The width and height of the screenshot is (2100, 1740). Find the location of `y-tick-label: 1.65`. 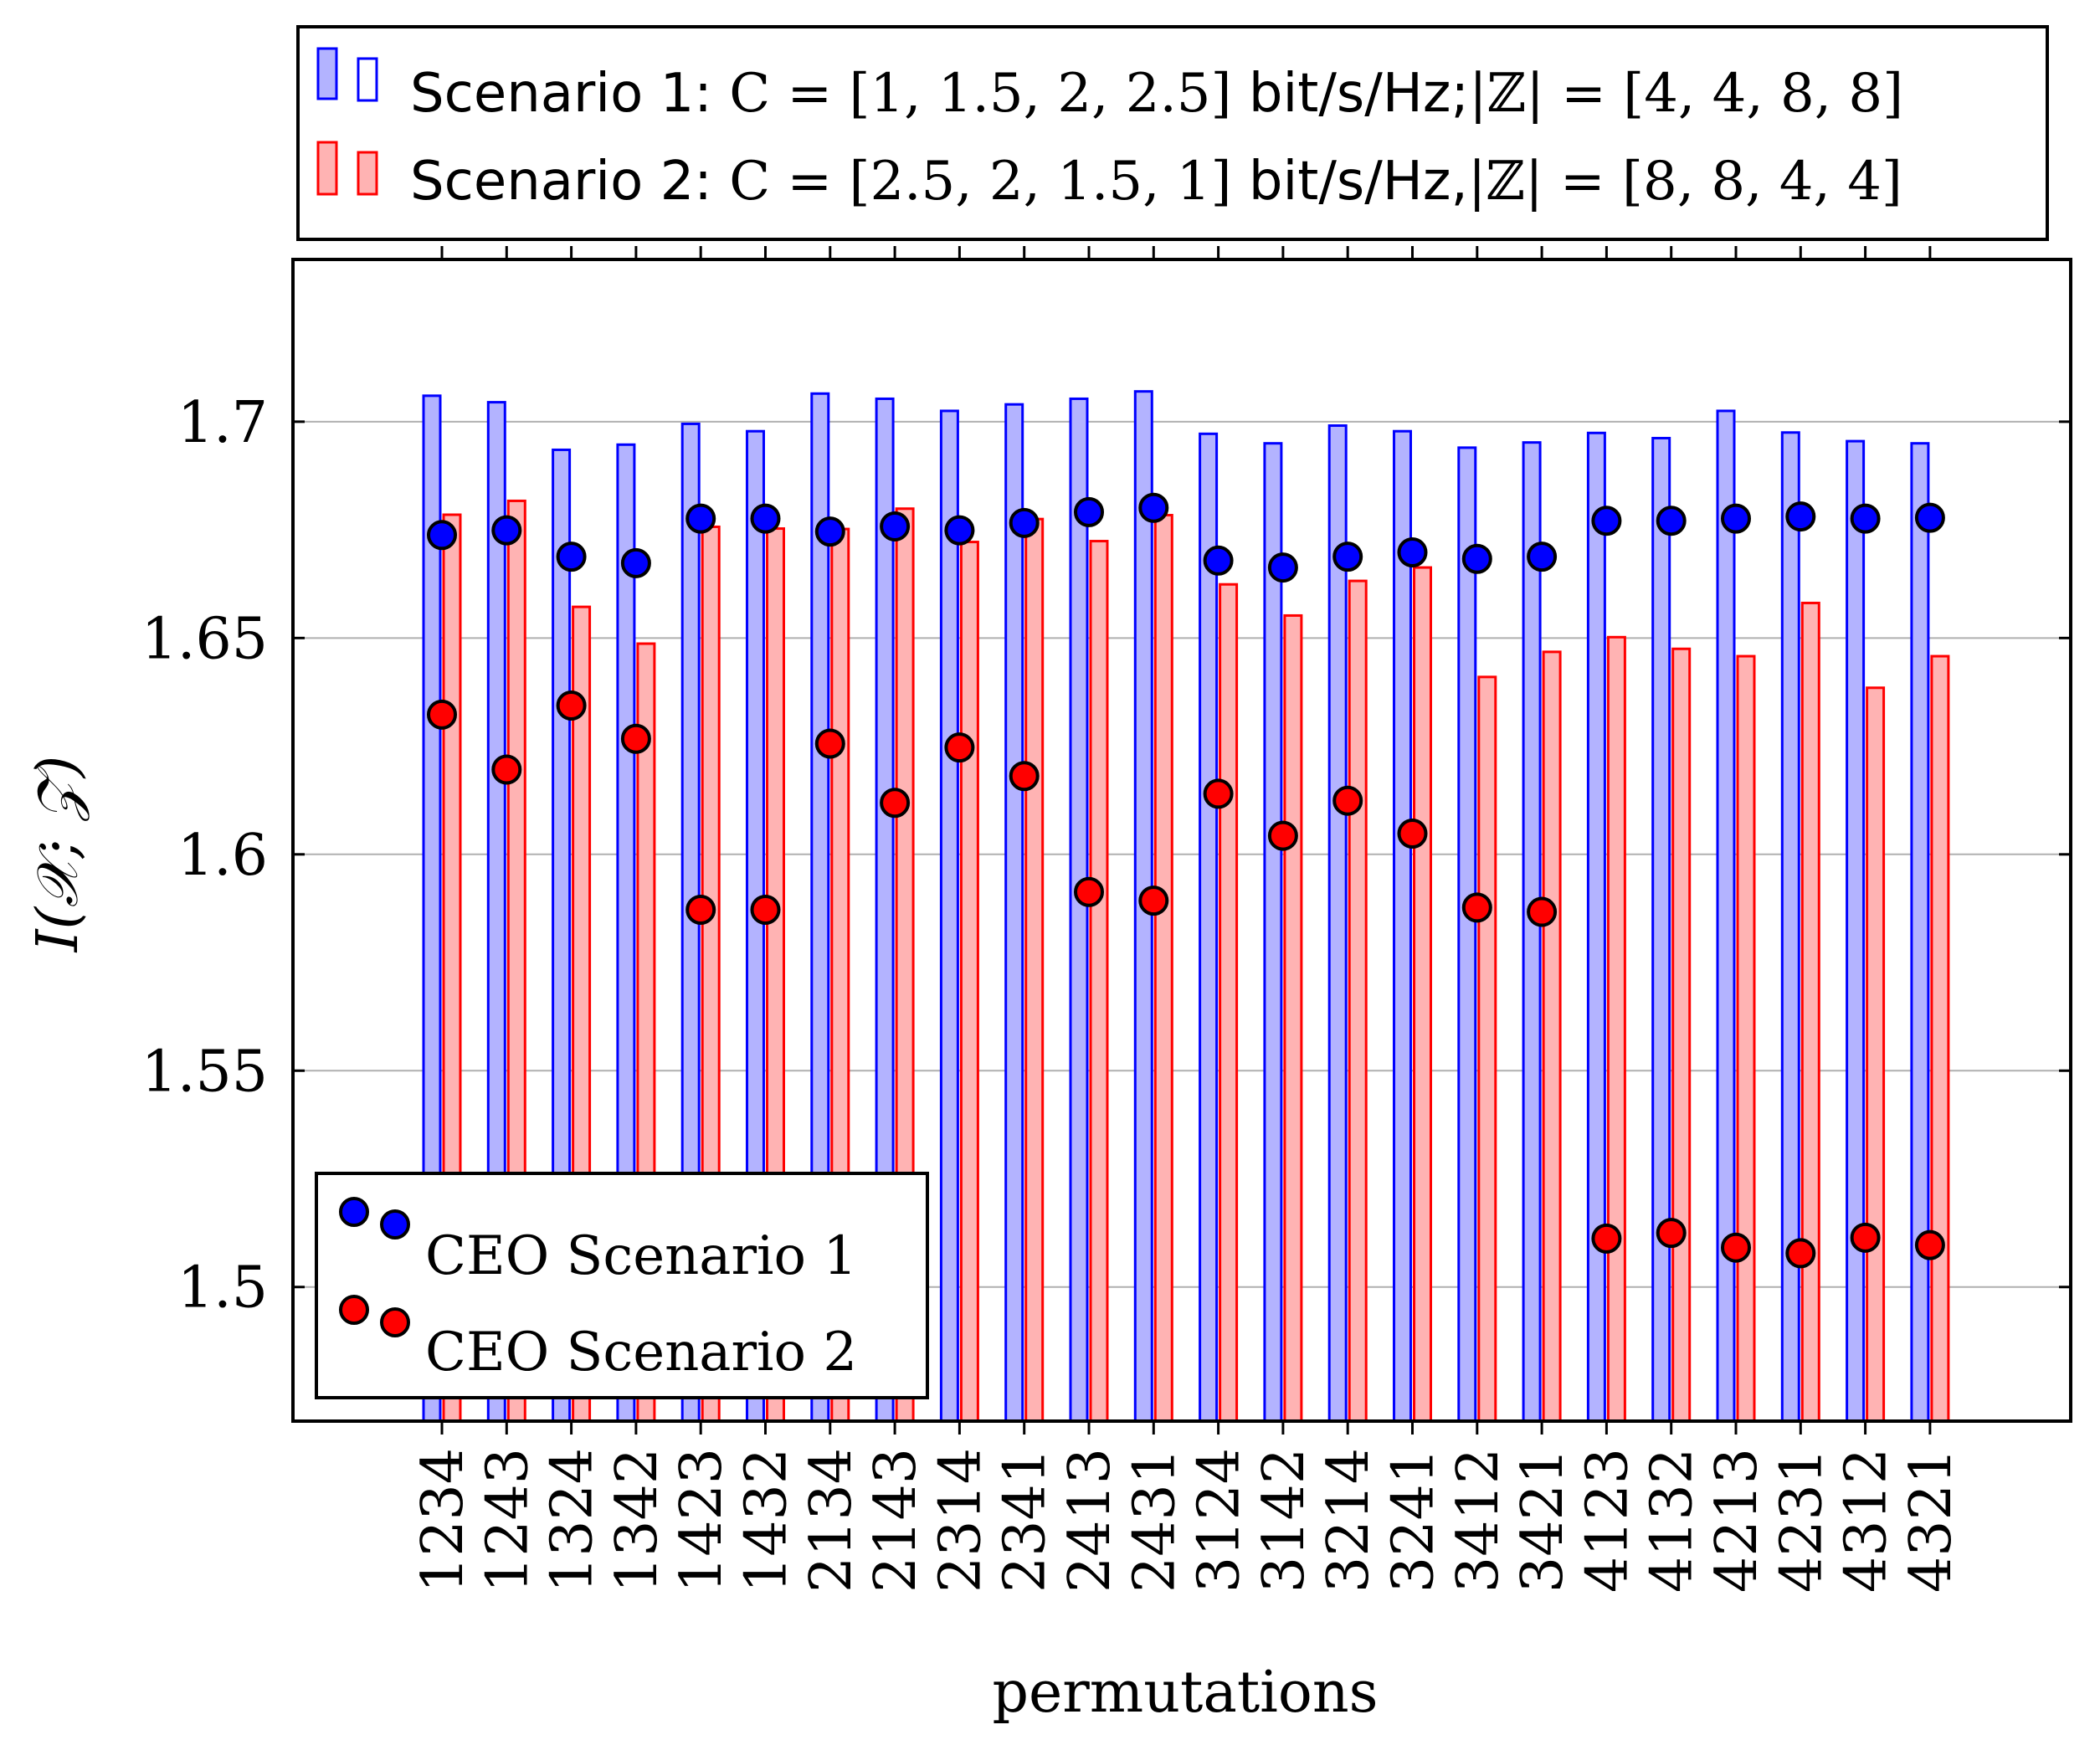

y-tick-label: 1.65 is located at coordinates (204, 639).